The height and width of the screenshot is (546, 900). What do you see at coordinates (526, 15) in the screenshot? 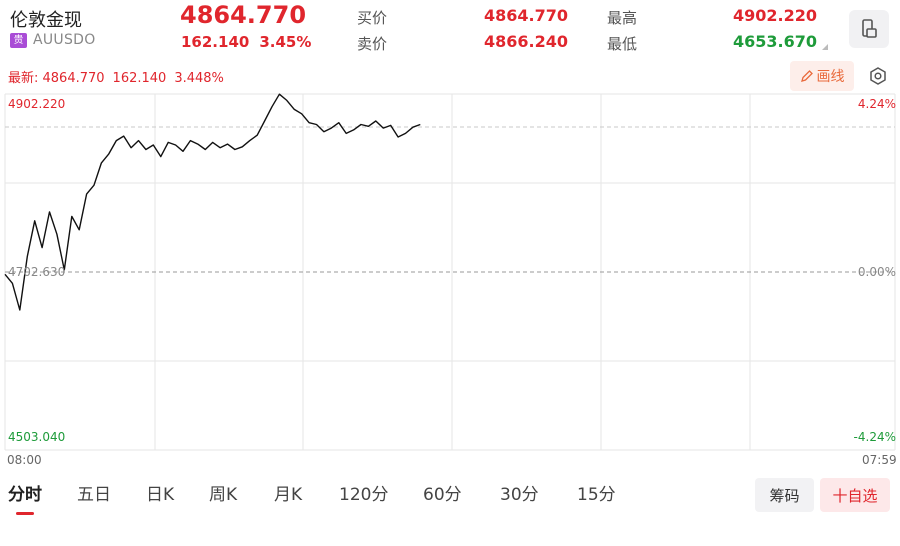
I see `bid-value: 4864.770` at bounding box center [526, 15].